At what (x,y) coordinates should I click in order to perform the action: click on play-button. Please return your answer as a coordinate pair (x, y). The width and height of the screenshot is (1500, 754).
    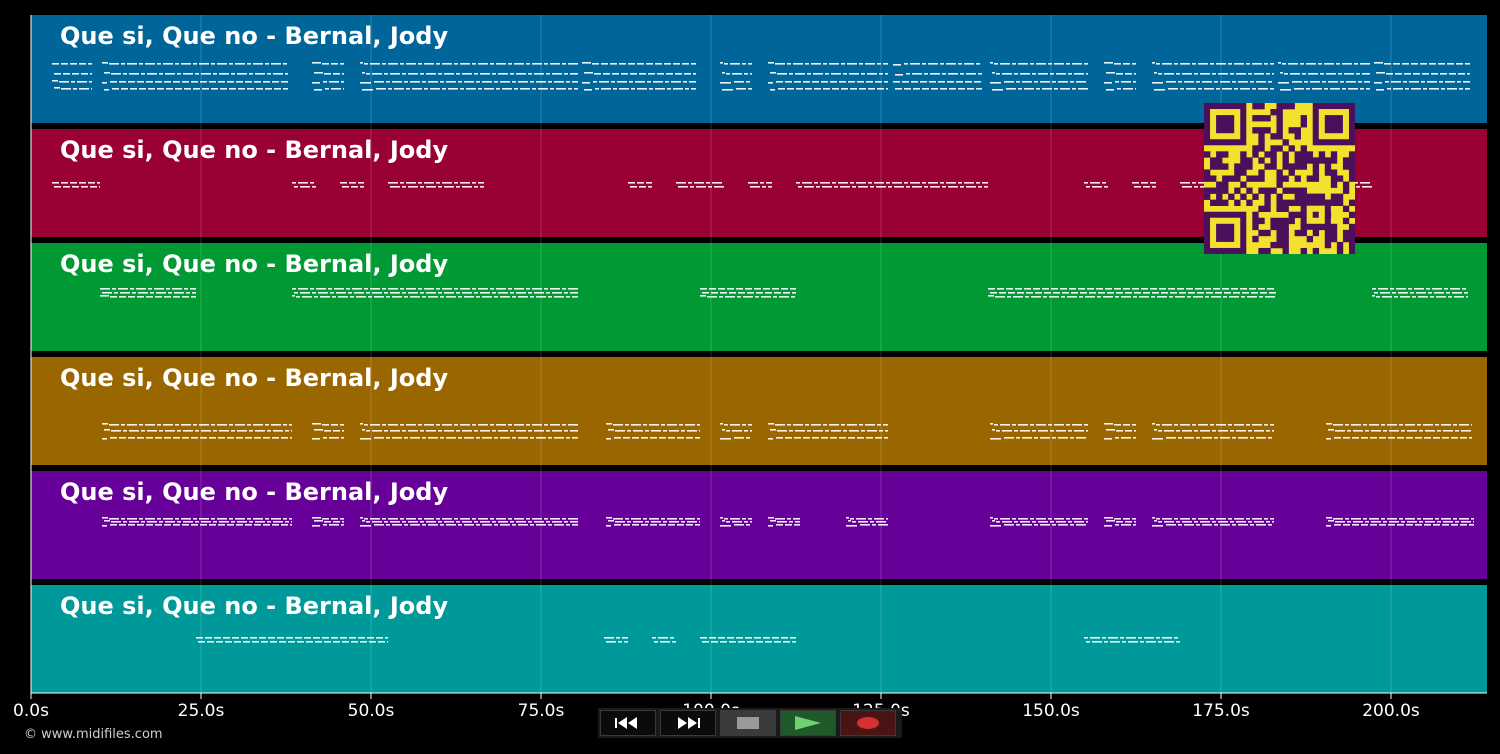
    Looking at the image, I should click on (808, 723).